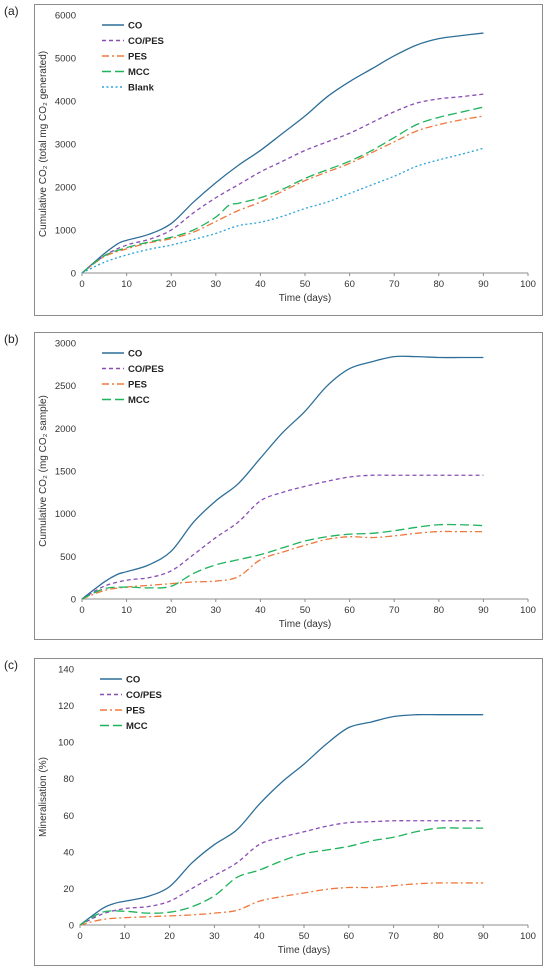  I want to click on panel-label-a: (a), so click(11, 11).